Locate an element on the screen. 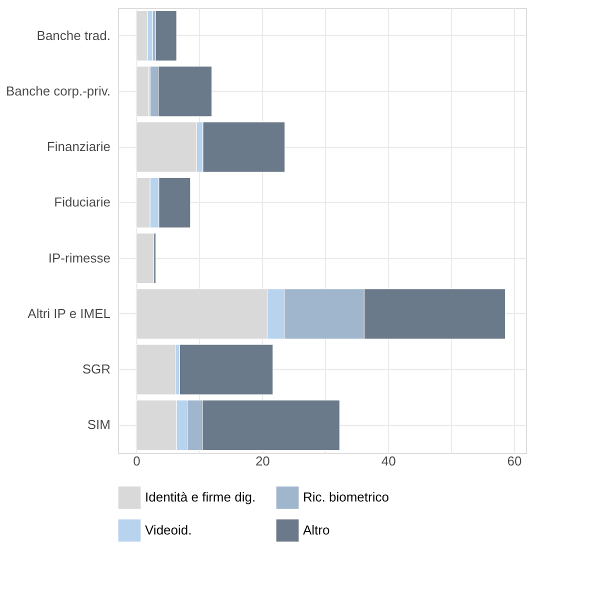 This screenshot has width=592, height=603. y-tick-label: IP-rimesse is located at coordinates (79, 258).